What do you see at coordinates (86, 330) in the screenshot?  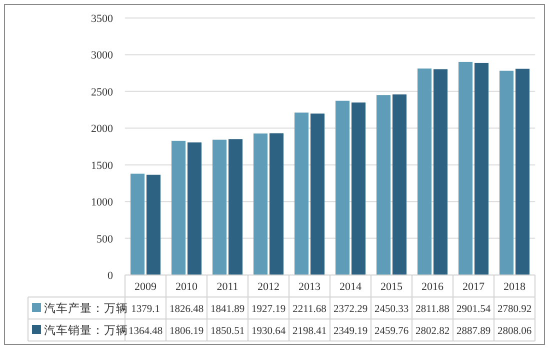 I see `legend-label: 汽车销量：万辆` at bounding box center [86, 330].